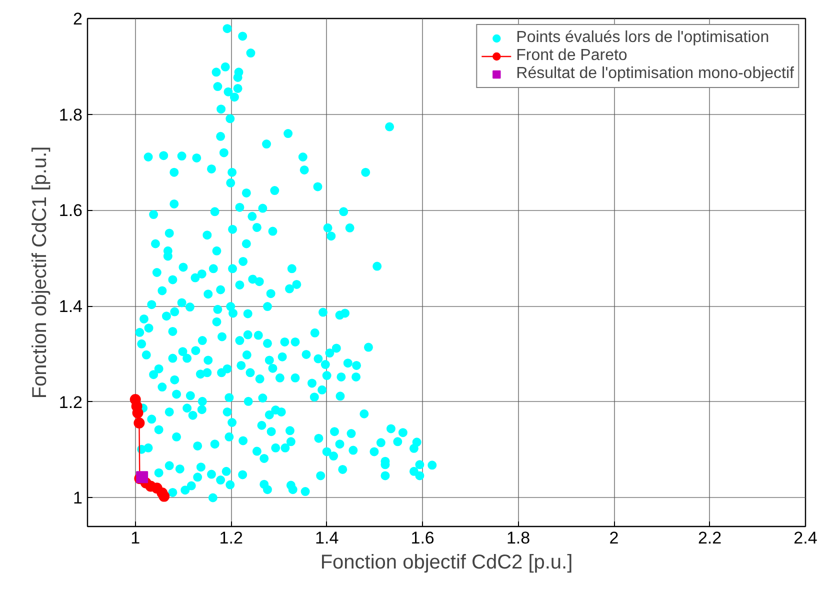 The width and height of the screenshot is (821, 606). What do you see at coordinates (572, 56) in the screenshot?
I see `legend-label: Front de Pareto` at bounding box center [572, 56].